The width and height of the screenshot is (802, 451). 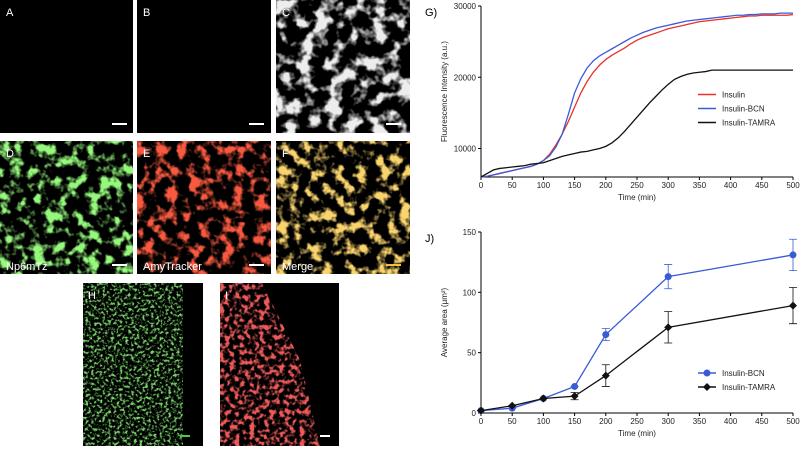 I want to click on panel-label: C, so click(x=286, y=13).